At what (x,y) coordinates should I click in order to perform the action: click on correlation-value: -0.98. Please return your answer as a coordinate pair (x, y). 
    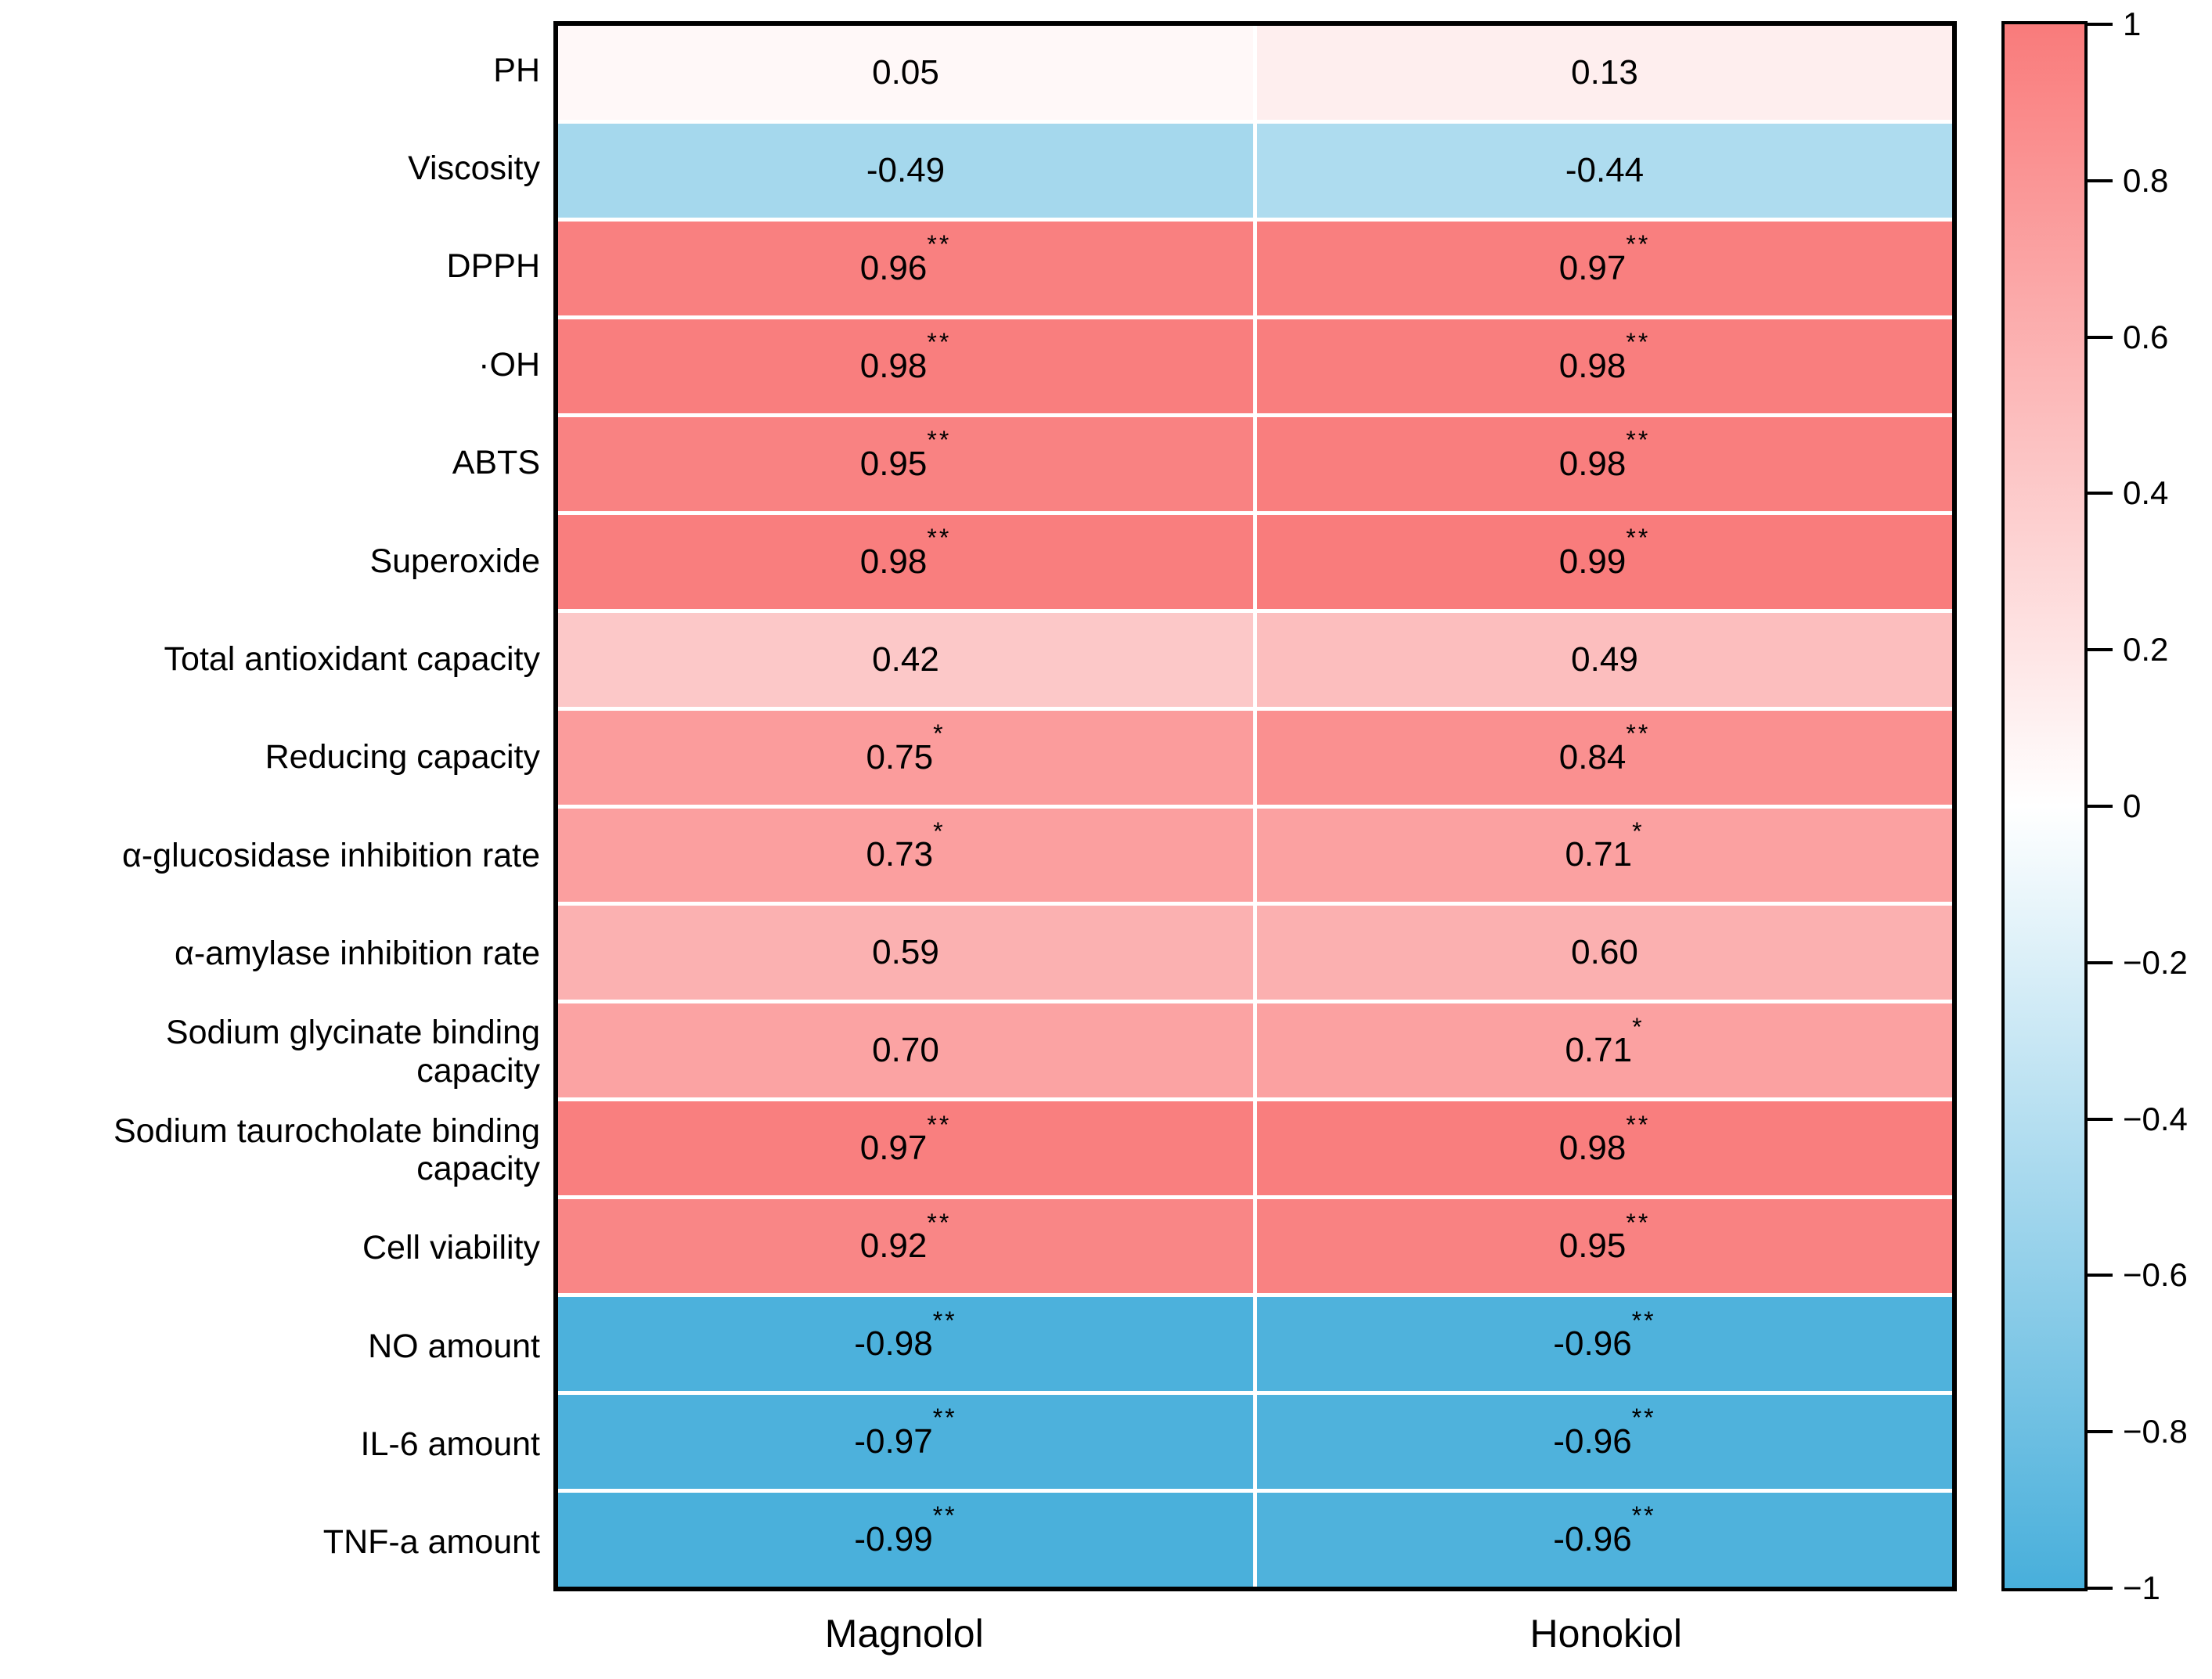
    Looking at the image, I should click on (893, 1344).